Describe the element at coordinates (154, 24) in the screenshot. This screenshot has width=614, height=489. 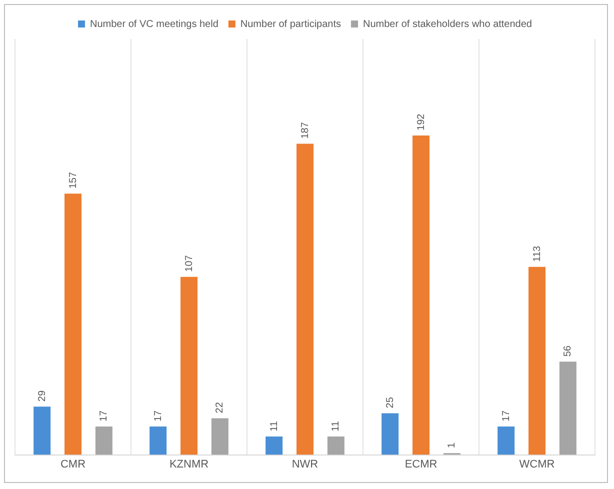
I see `legend-label: Number of VC meetings held` at that location.